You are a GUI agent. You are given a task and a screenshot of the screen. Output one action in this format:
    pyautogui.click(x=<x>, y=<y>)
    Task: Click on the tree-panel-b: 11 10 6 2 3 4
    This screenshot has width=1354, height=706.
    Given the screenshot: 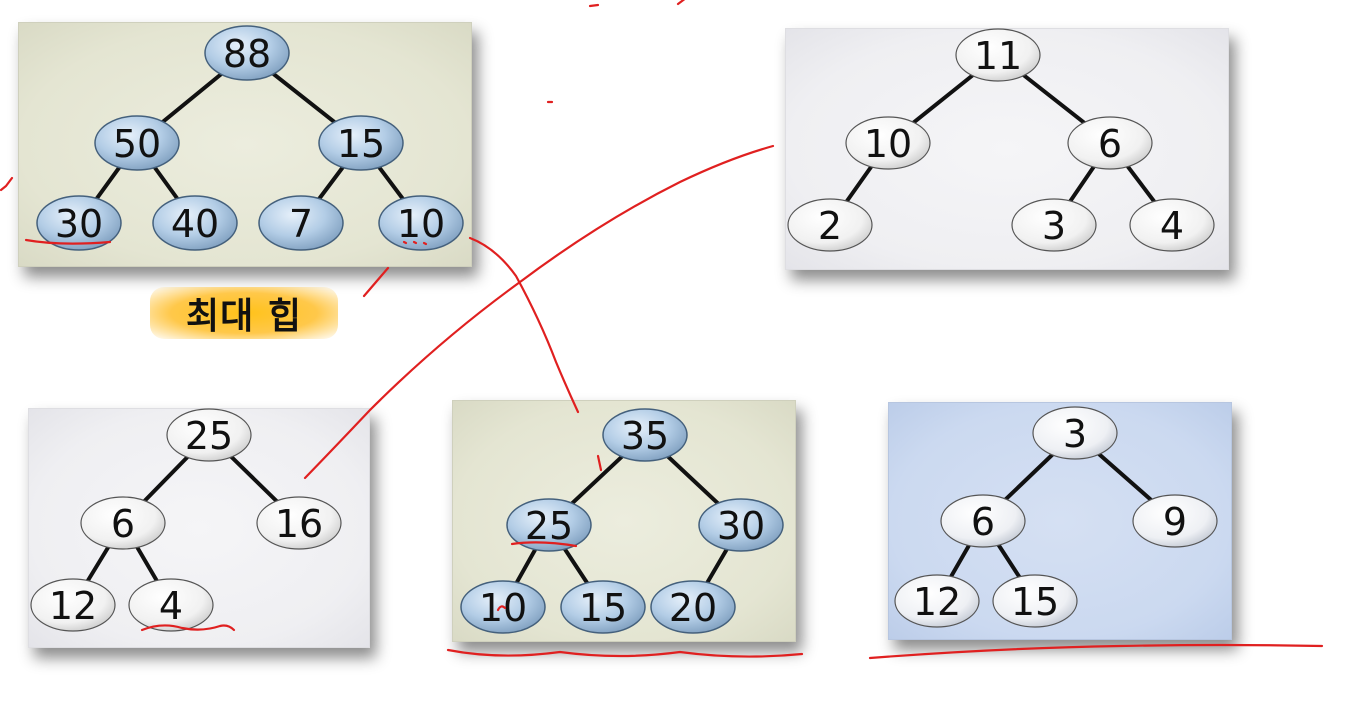 What is the action you would take?
    pyautogui.click(x=1007, y=149)
    